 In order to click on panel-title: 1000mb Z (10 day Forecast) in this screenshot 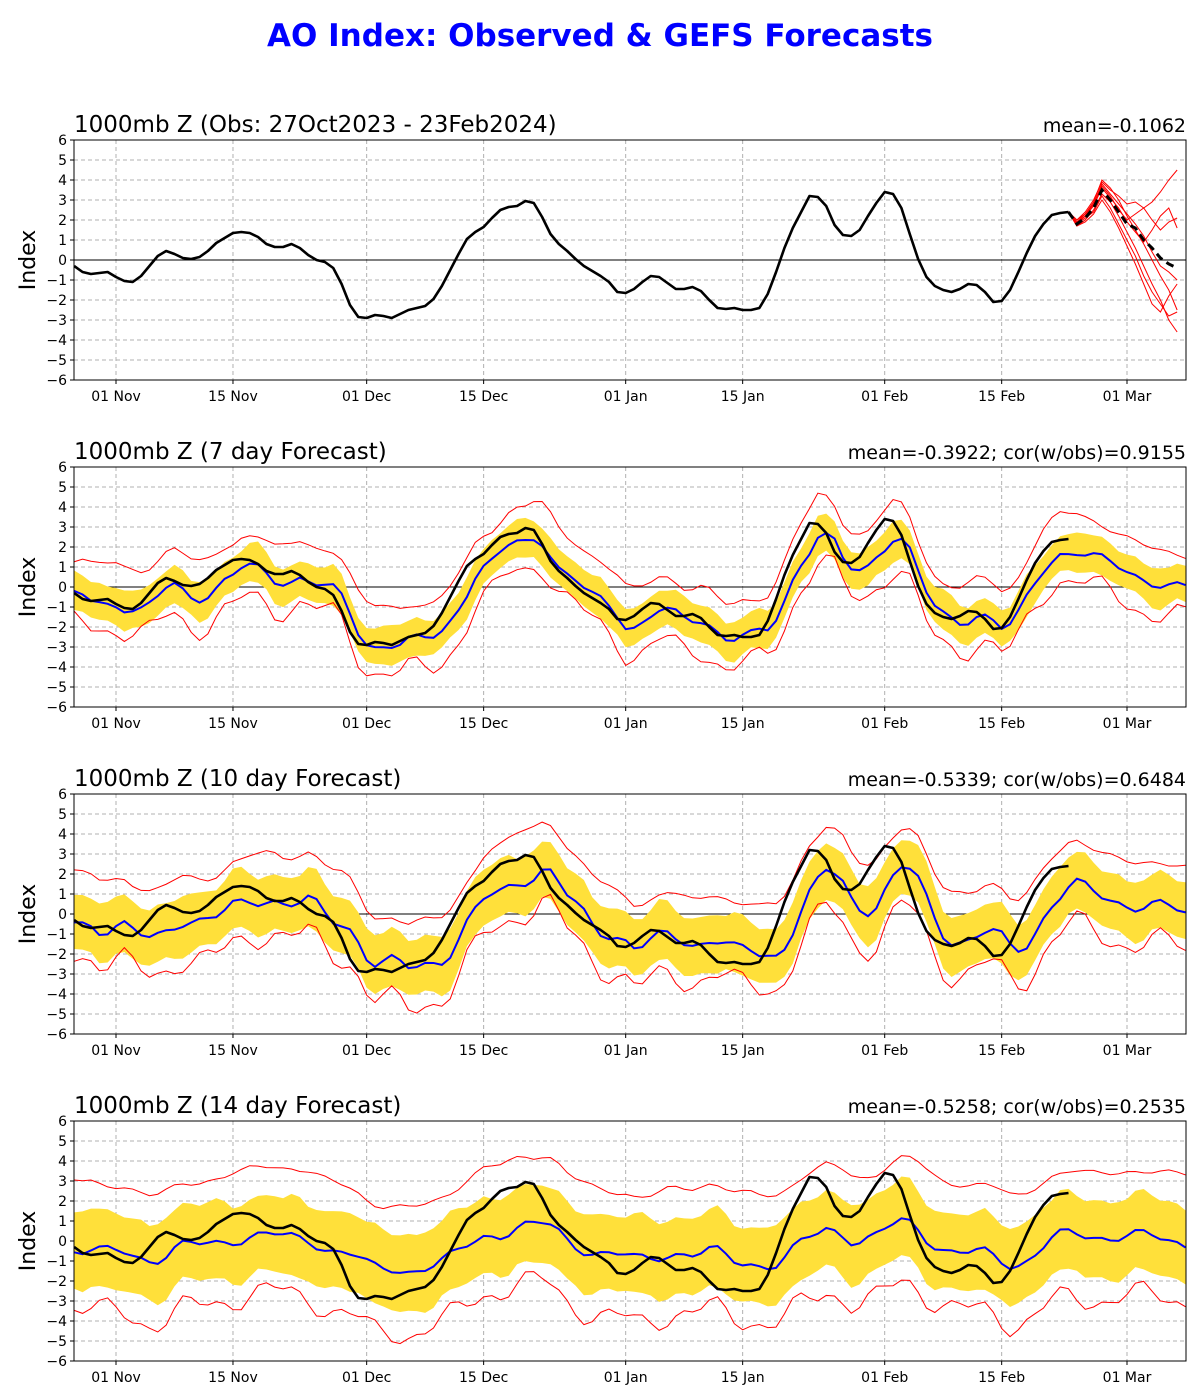, I will do `click(237, 779)`.